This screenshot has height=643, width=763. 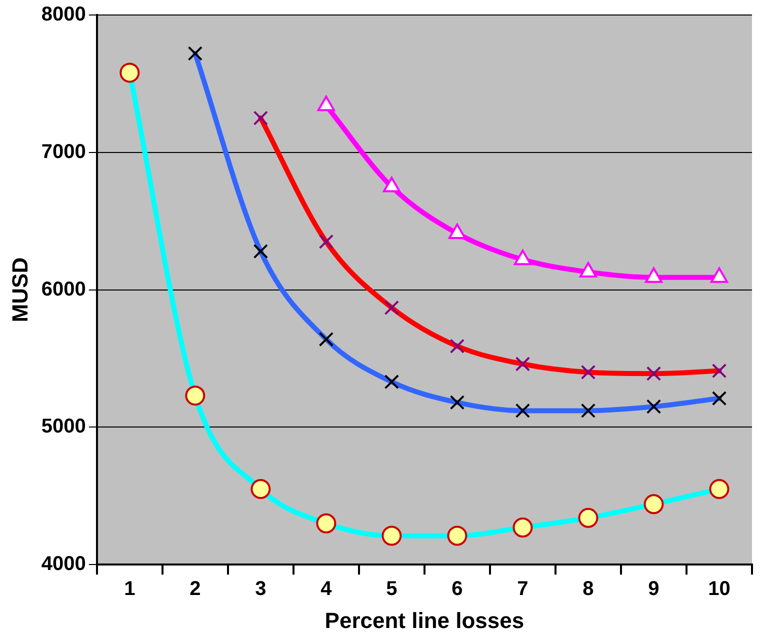 I want to click on x-tick-label: 1, so click(x=130, y=589).